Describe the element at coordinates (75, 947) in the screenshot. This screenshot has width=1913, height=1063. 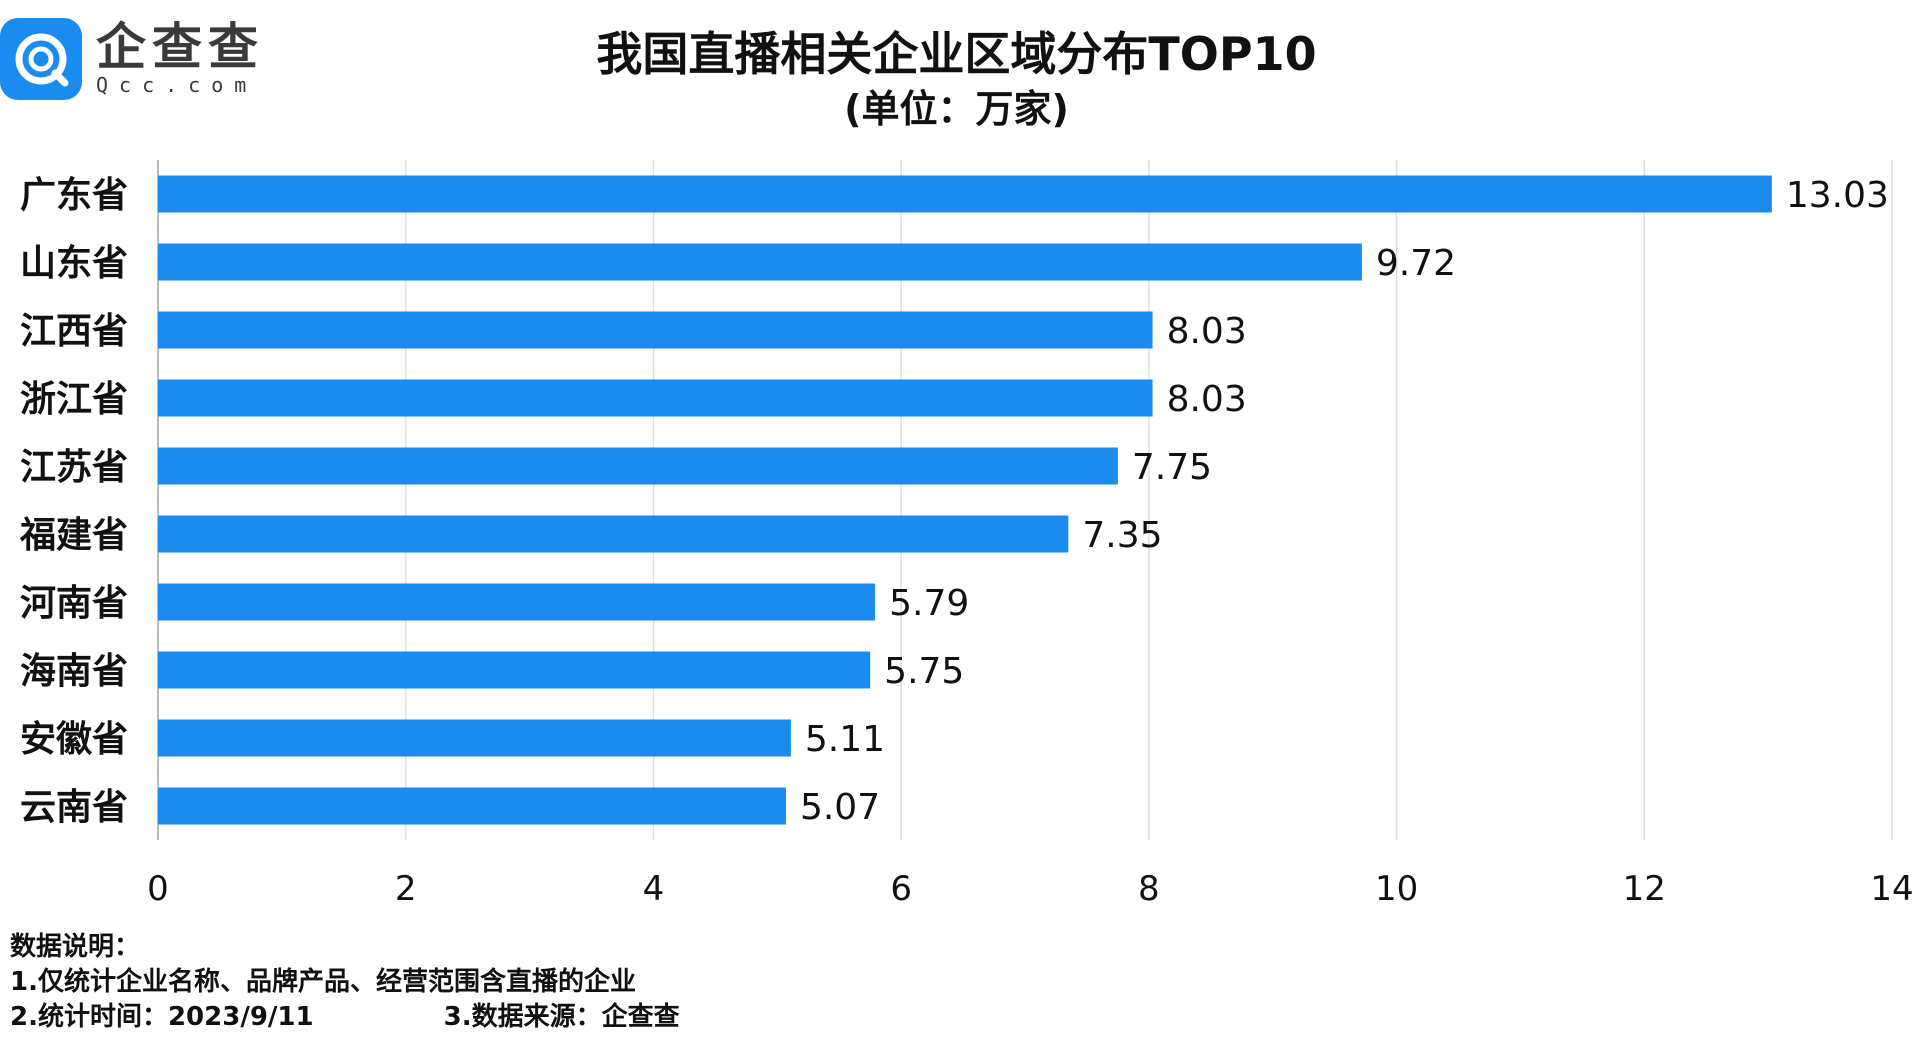
I see `notes-heading: 数据说明：` at that location.